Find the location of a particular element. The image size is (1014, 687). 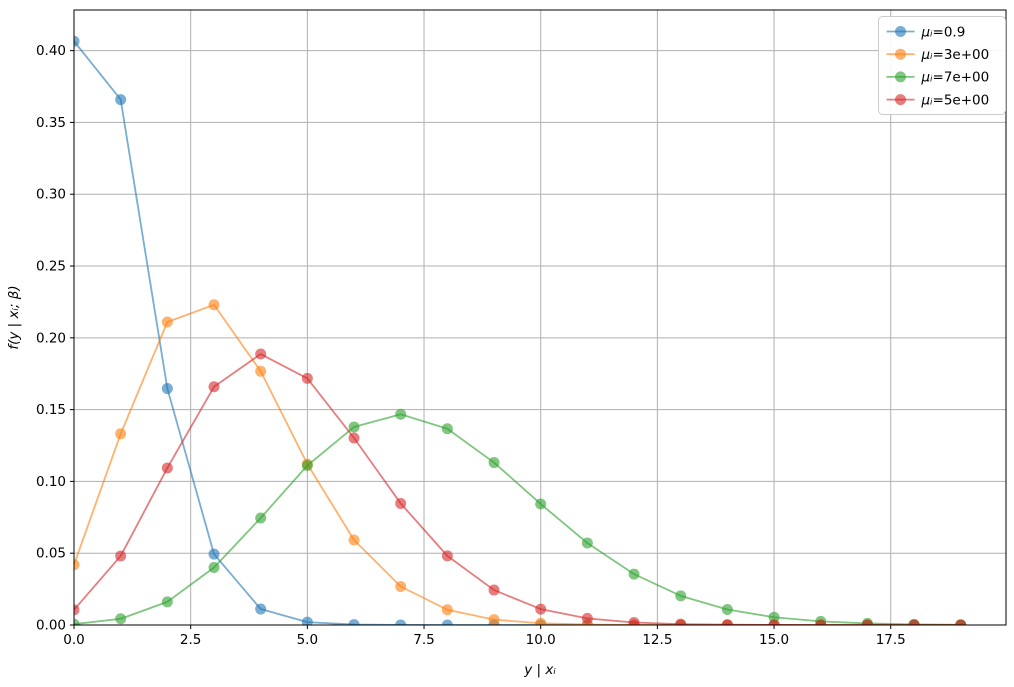

y-tick-label: 0.00 is located at coordinates (51, 626).